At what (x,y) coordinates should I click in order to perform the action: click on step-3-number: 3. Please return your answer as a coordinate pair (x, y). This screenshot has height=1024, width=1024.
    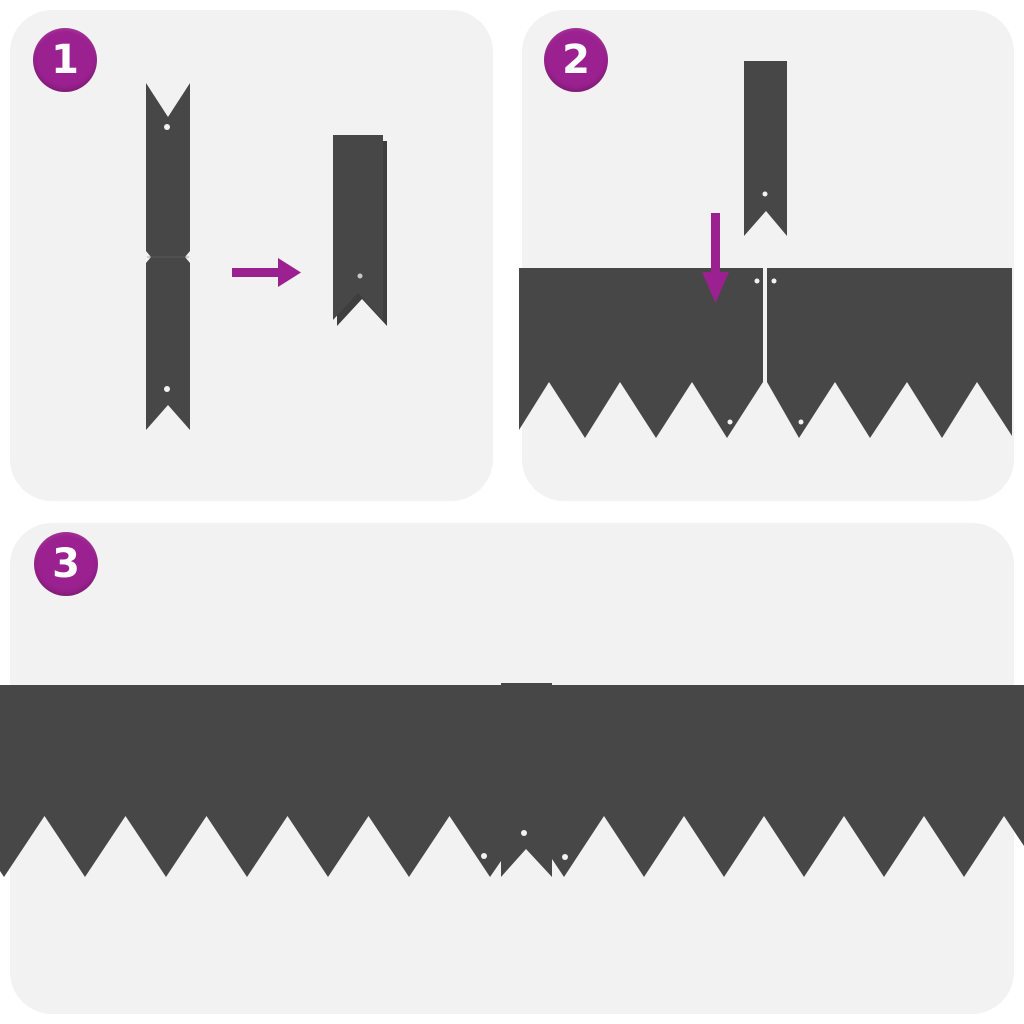
    Looking at the image, I should click on (66, 564).